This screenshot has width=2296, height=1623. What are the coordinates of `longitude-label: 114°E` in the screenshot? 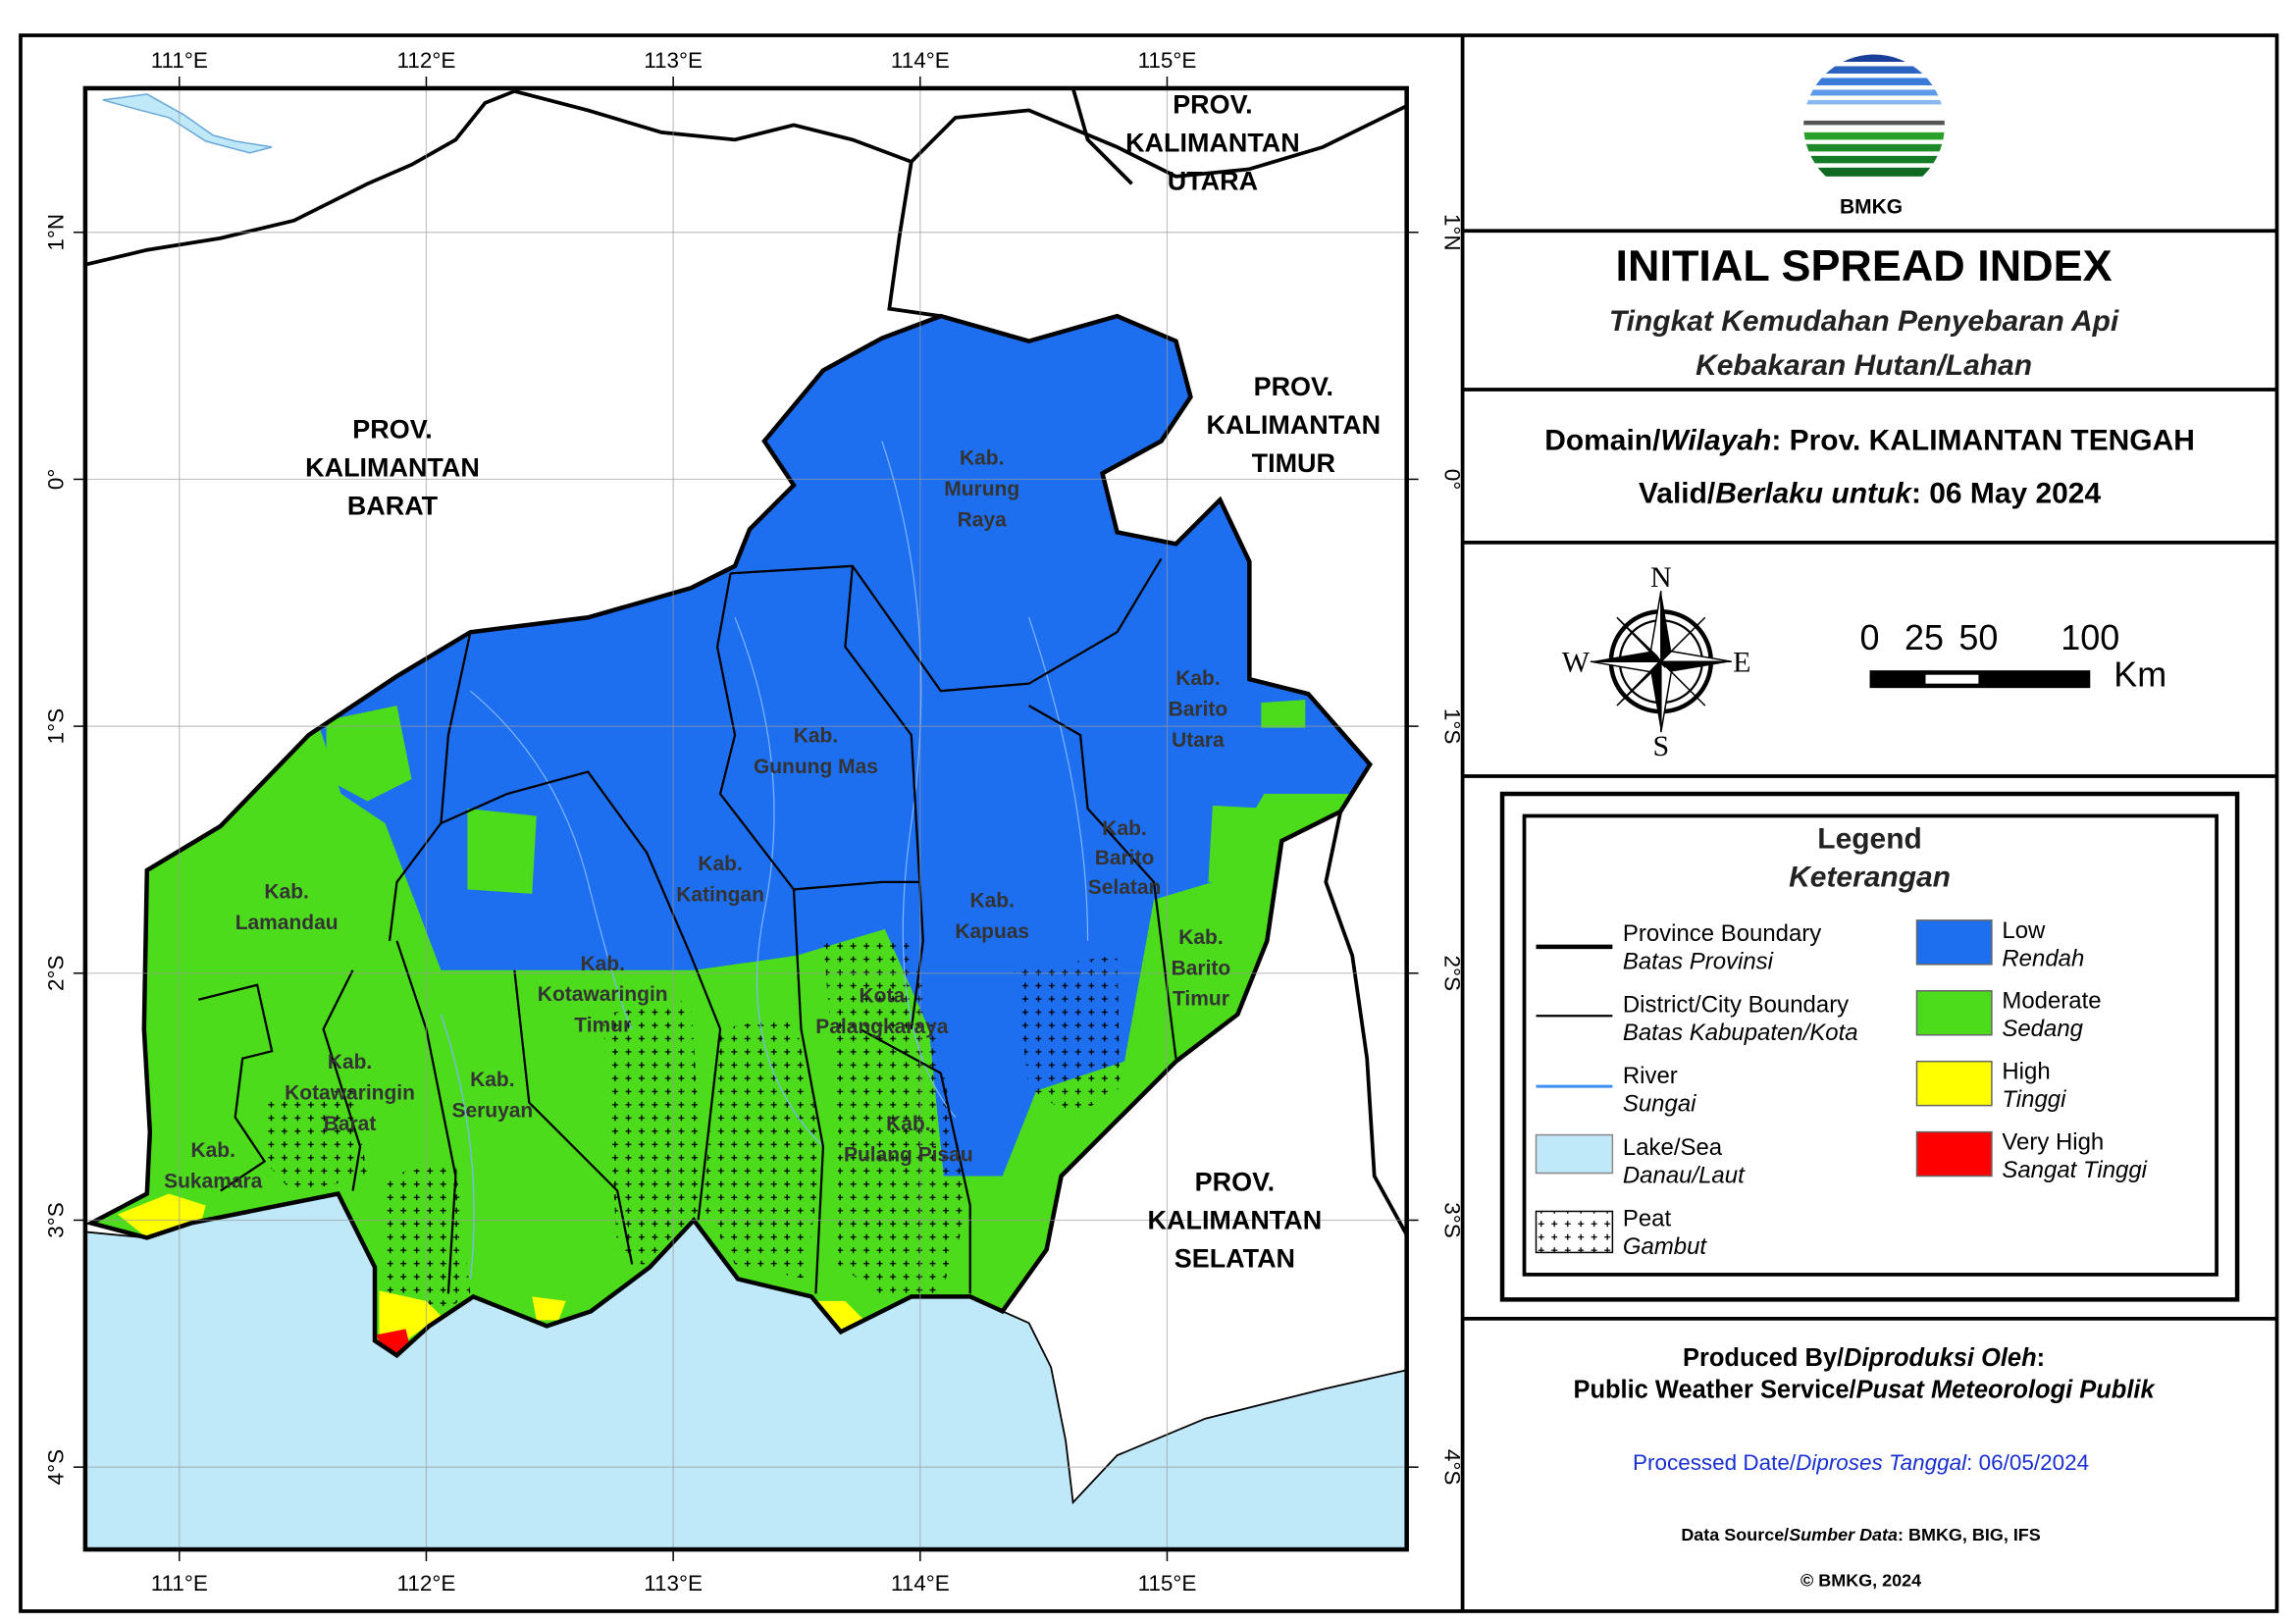 It's located at (920, 1583).